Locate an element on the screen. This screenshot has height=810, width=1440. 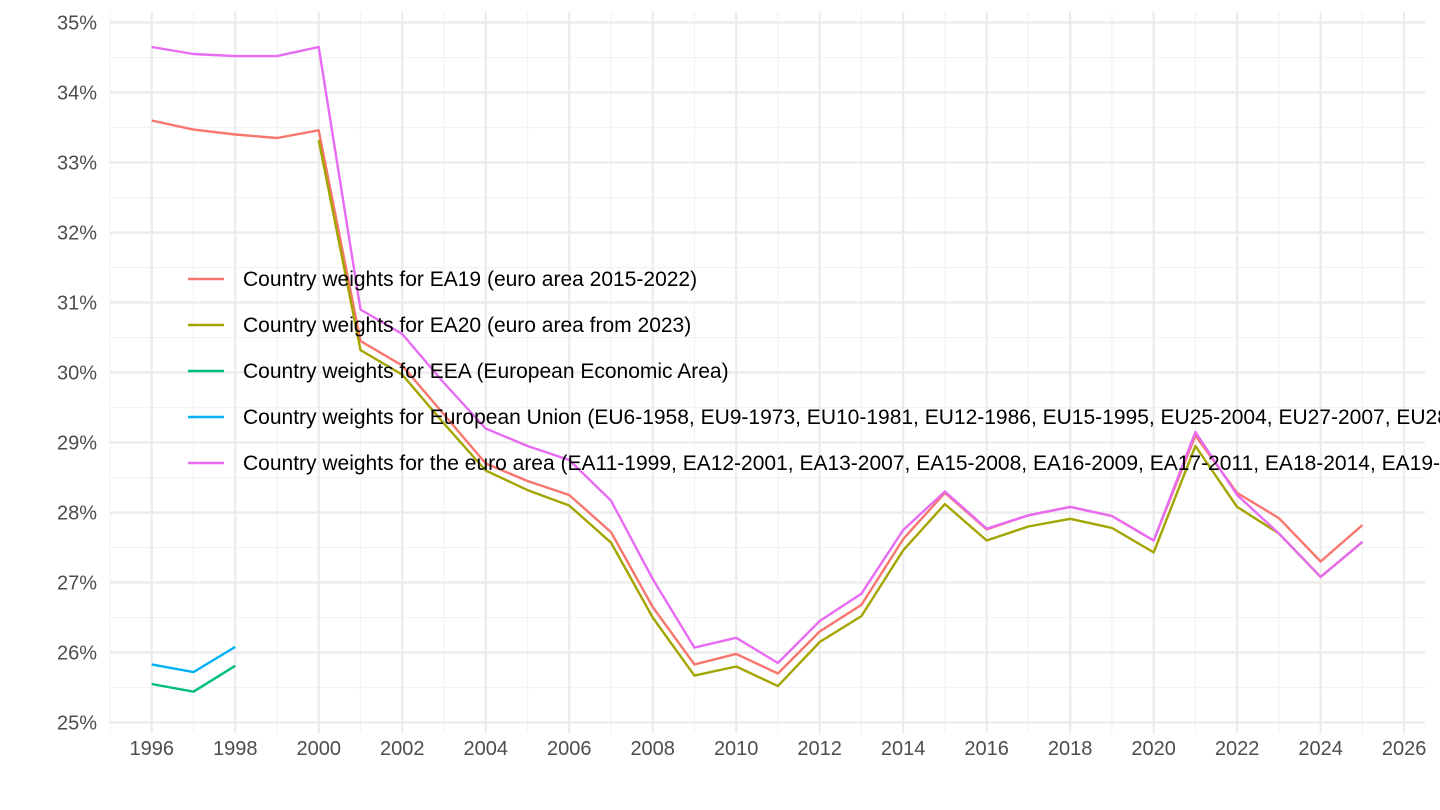
x-tick-label: 1996 is located at coordinates (151, 749).